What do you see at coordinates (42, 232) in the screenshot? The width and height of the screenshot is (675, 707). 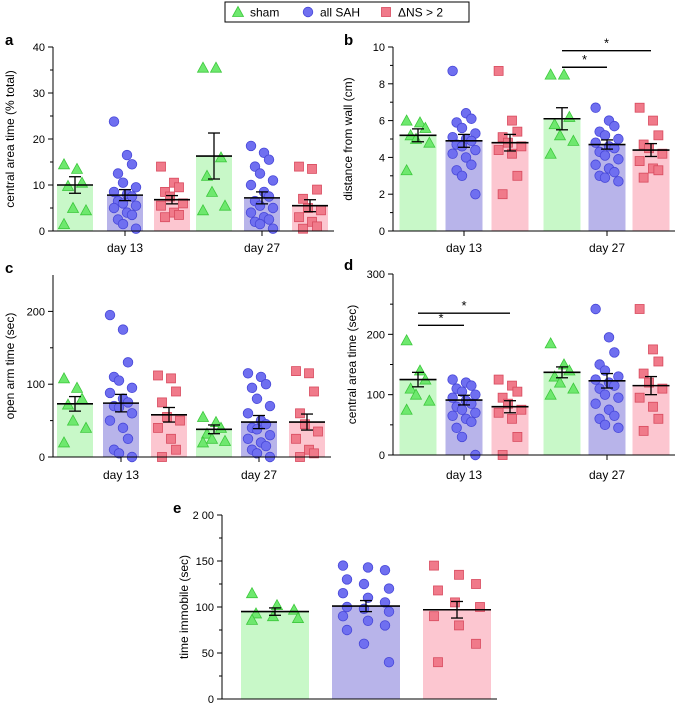 I see `panel-a-ytick-label: 0` at bounding box center [42, 232].